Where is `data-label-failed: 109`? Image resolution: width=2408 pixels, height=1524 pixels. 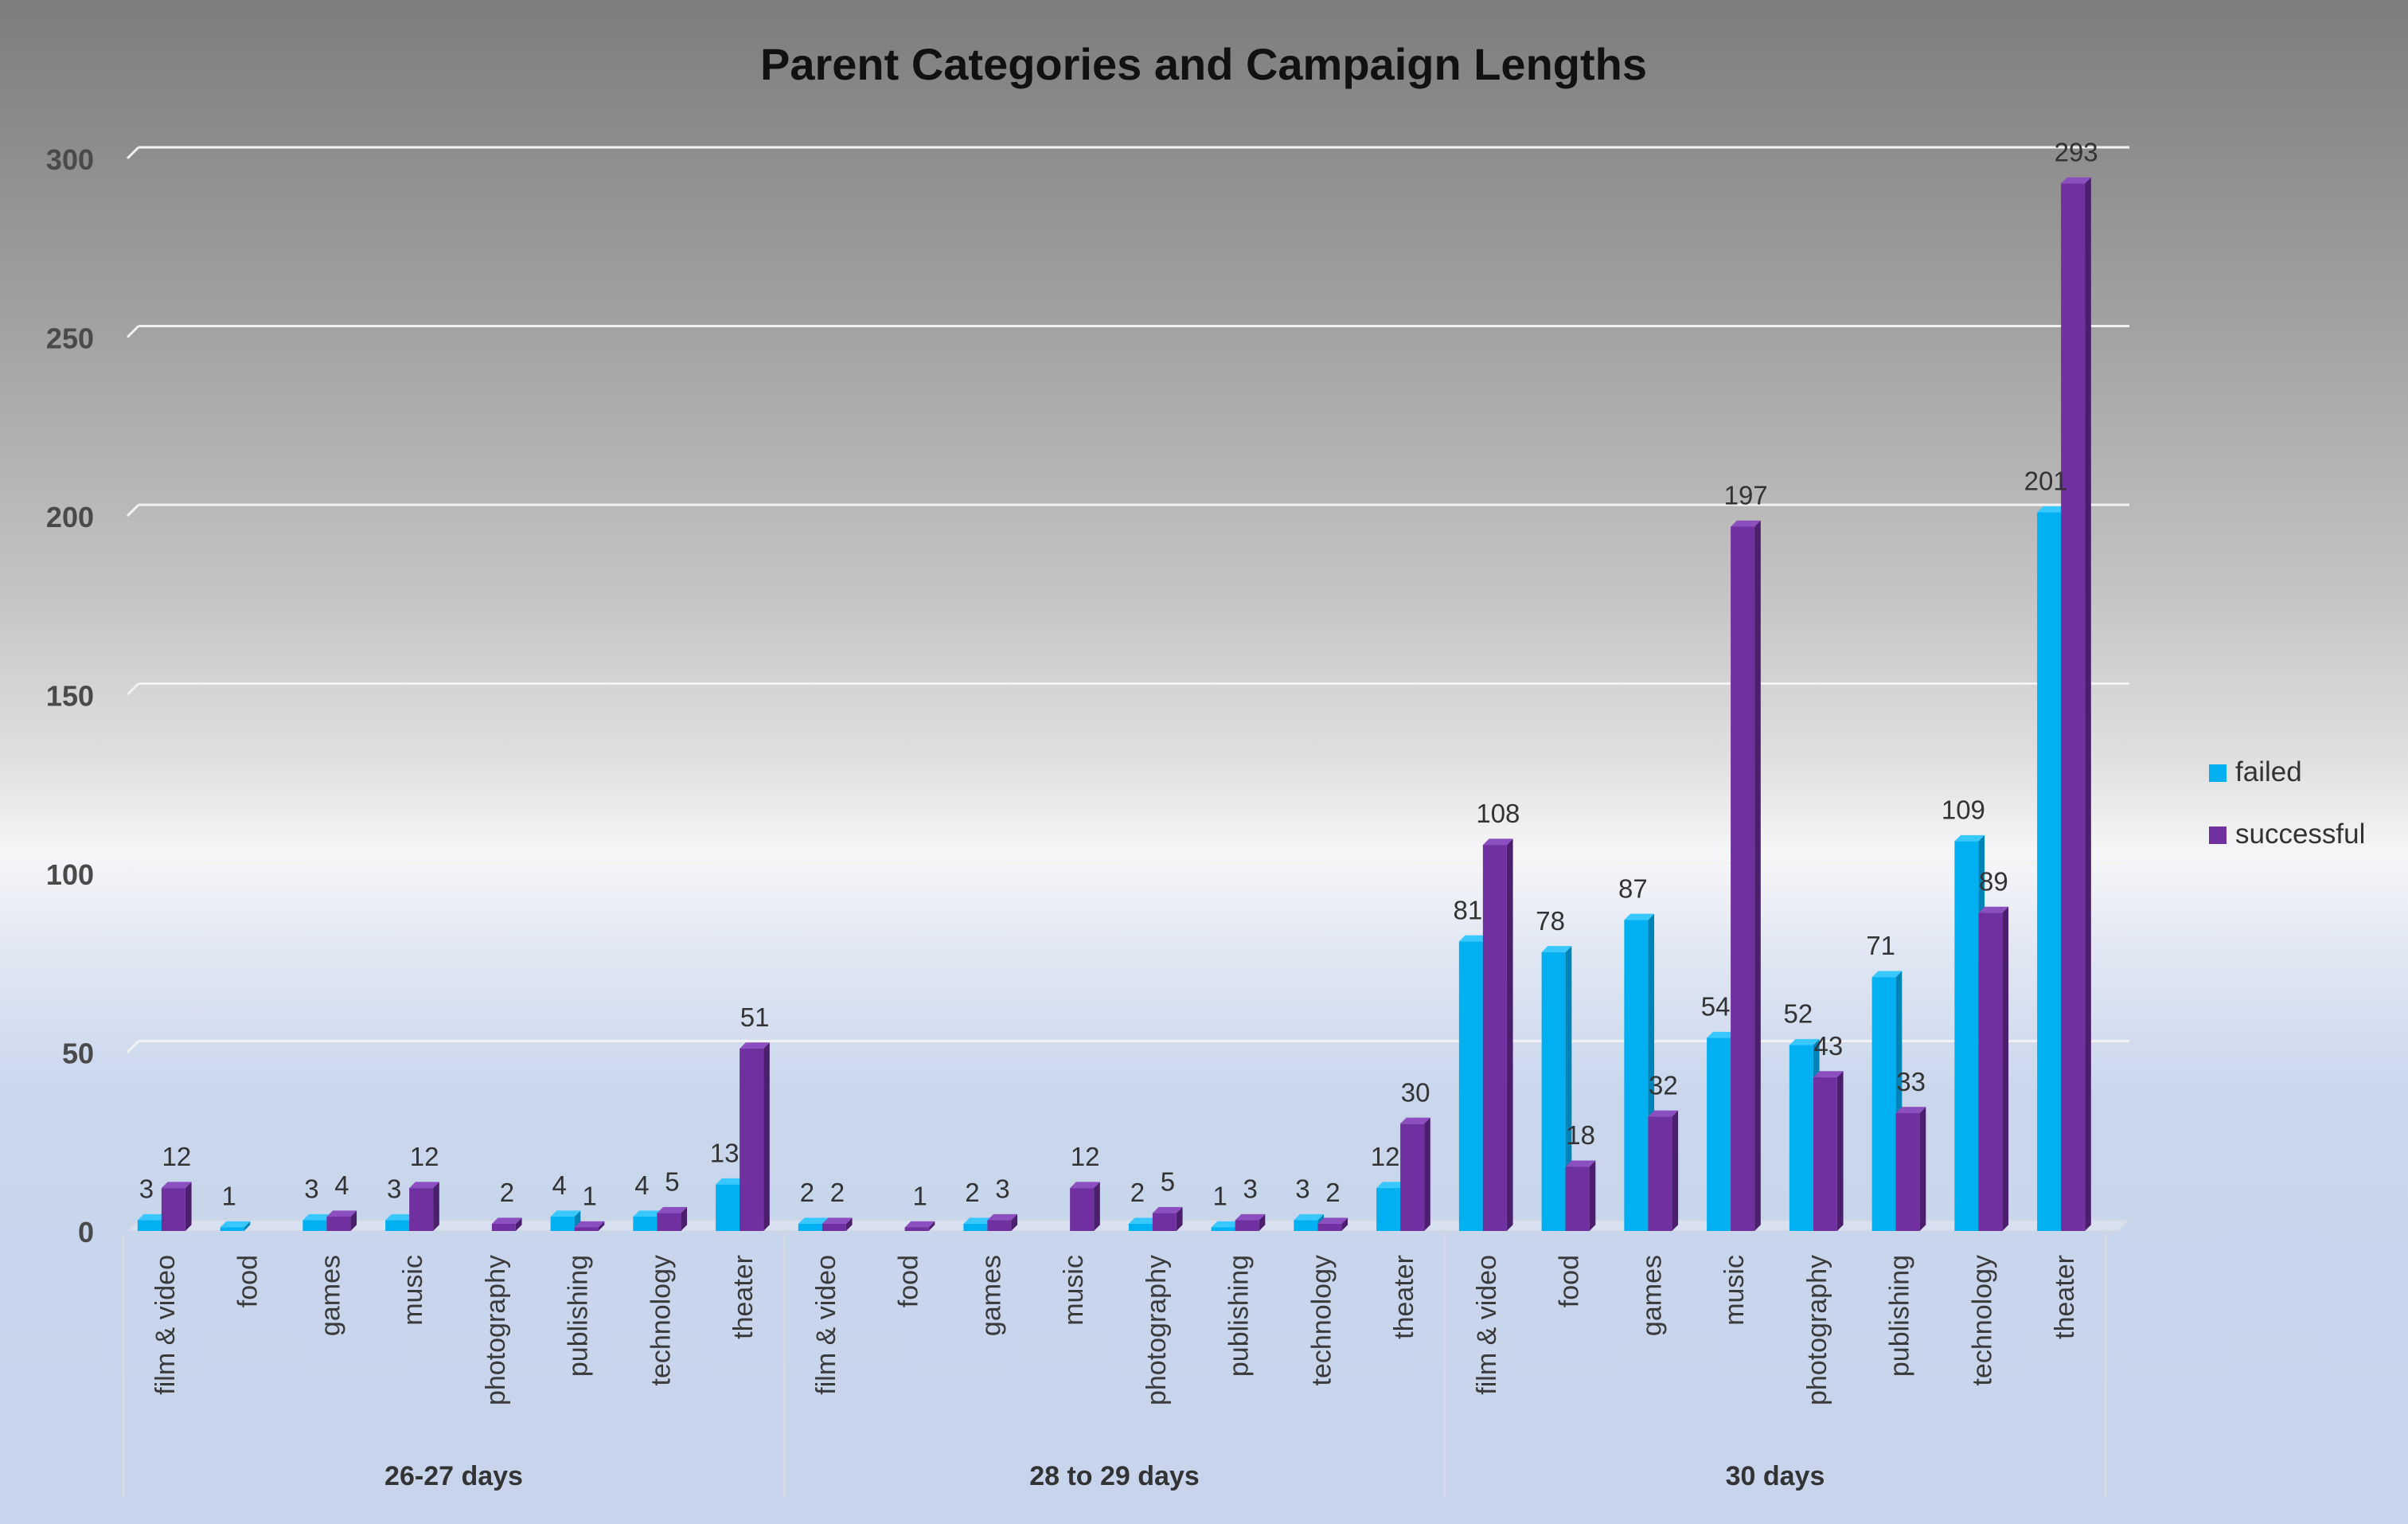
data-label-failed: 109 is located at coordinates (1963, 810).